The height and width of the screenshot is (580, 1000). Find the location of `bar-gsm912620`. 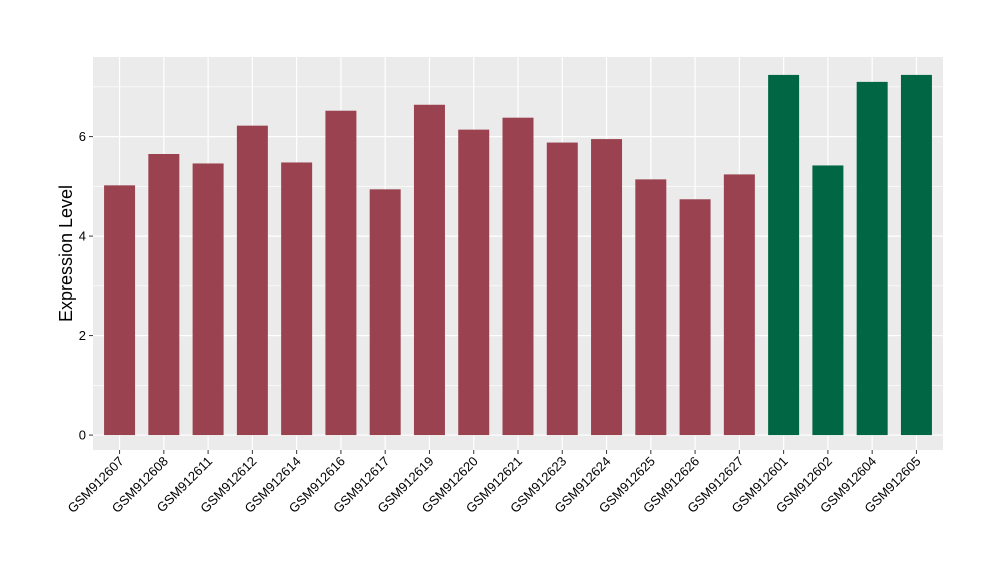

bar-gsm912620 is located at coordinates (474, 282).